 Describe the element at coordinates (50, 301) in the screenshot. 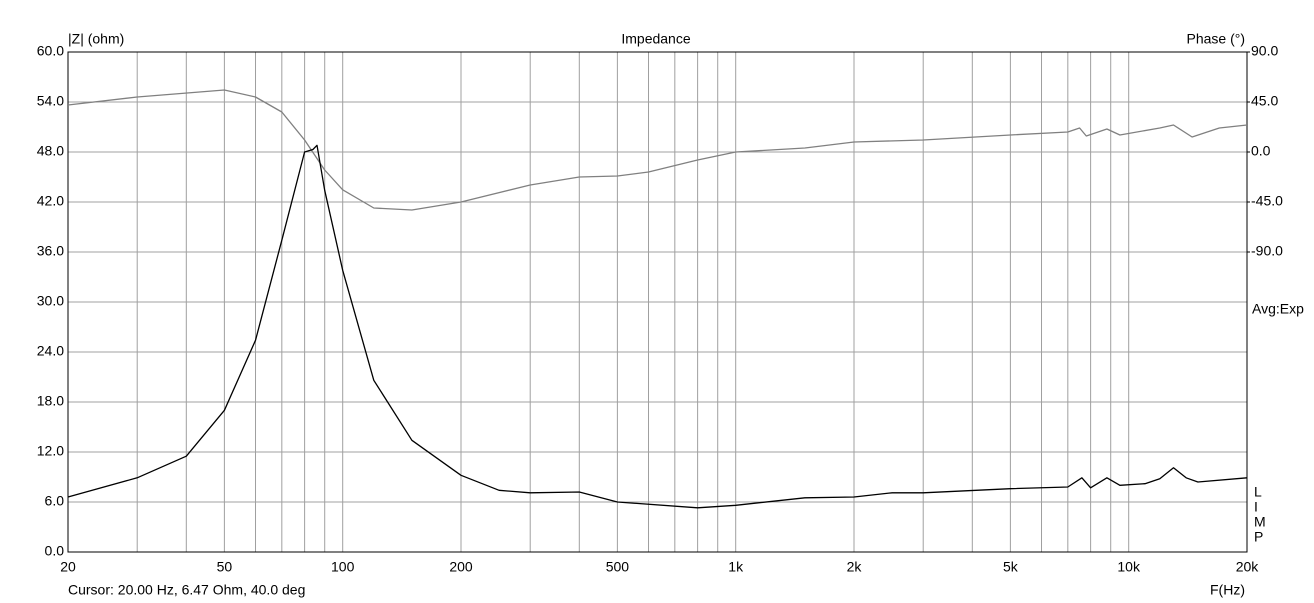

I see `y-tick-label: 30.0` at that location.